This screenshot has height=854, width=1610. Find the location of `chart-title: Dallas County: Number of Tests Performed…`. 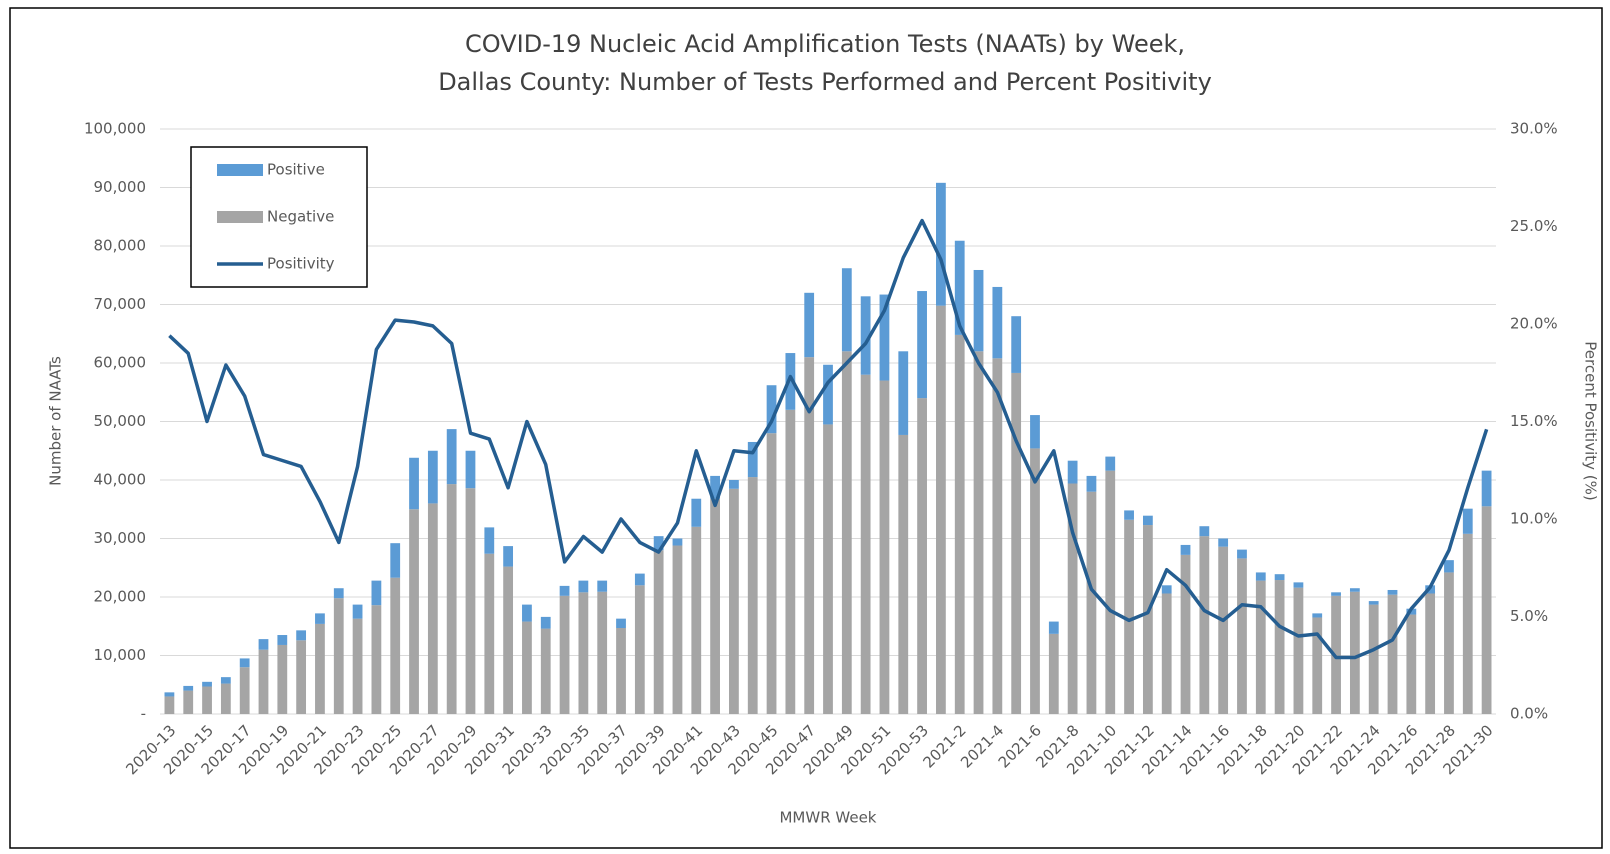

chart-title: Dallas County: Number of Tests Performed… is located at coordinates (825, 82).